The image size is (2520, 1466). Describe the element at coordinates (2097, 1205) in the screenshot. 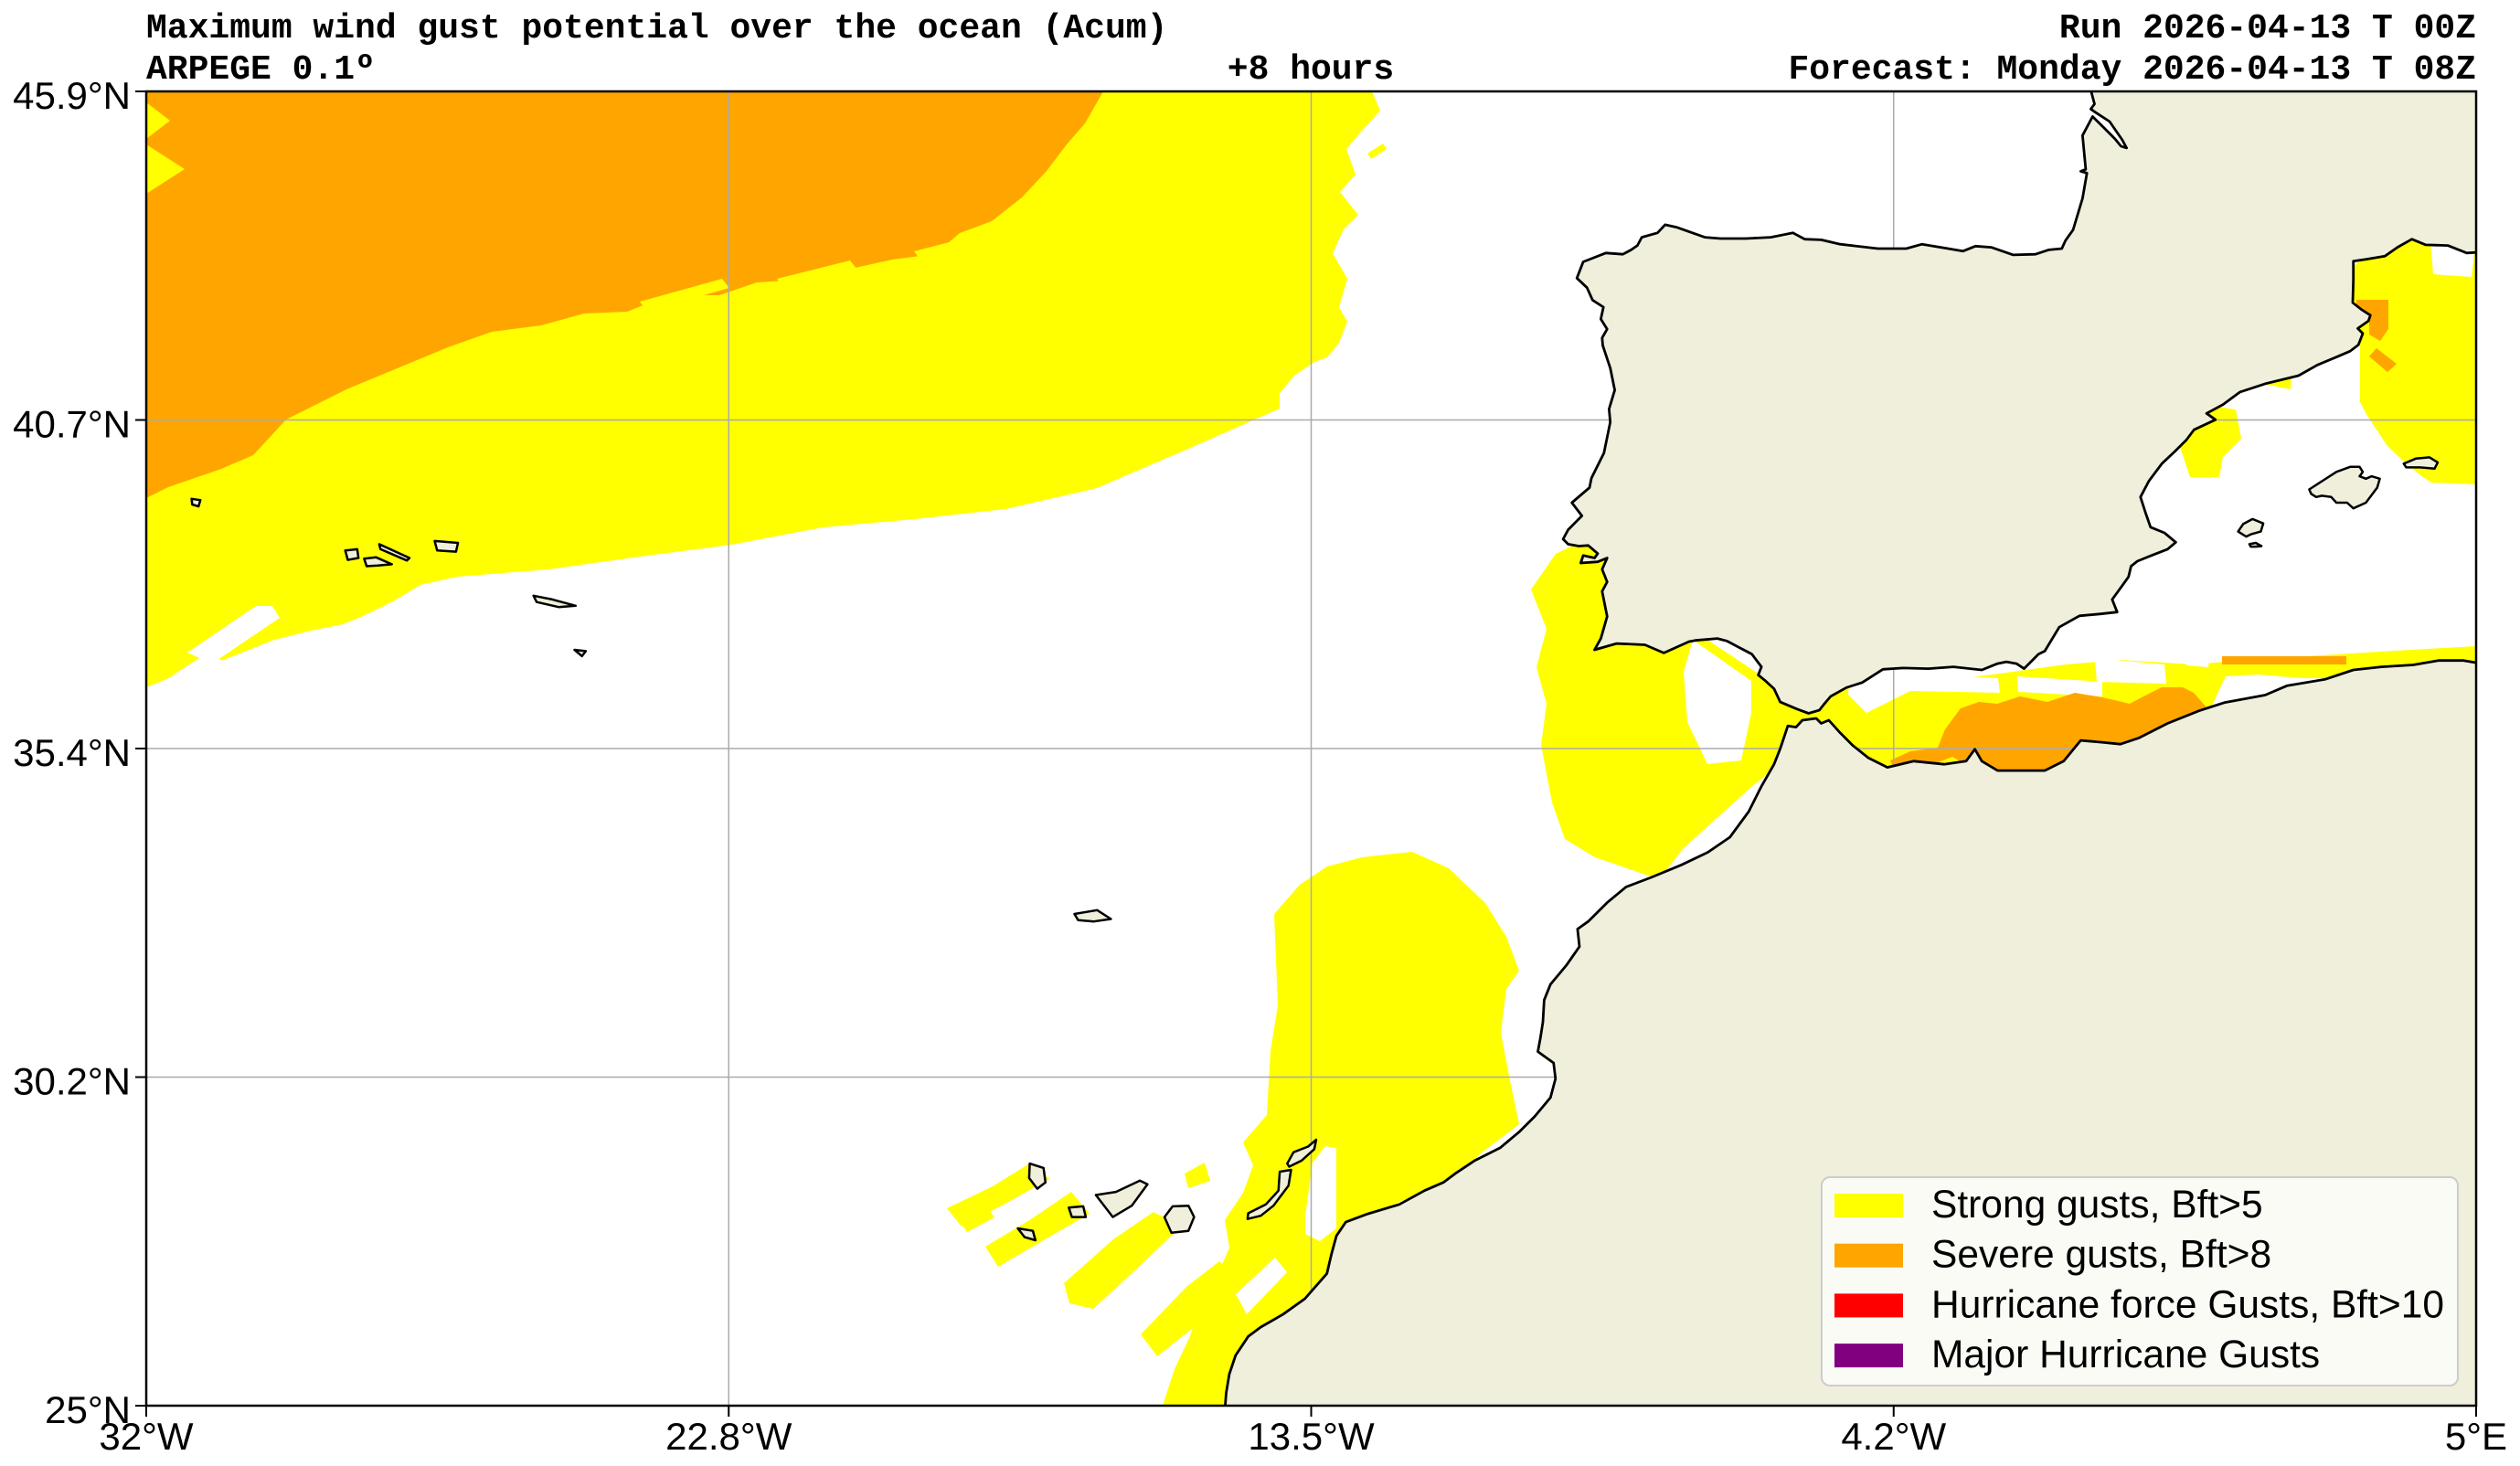

I see `svg-text: Strong gusts, Bft>5` at that location.